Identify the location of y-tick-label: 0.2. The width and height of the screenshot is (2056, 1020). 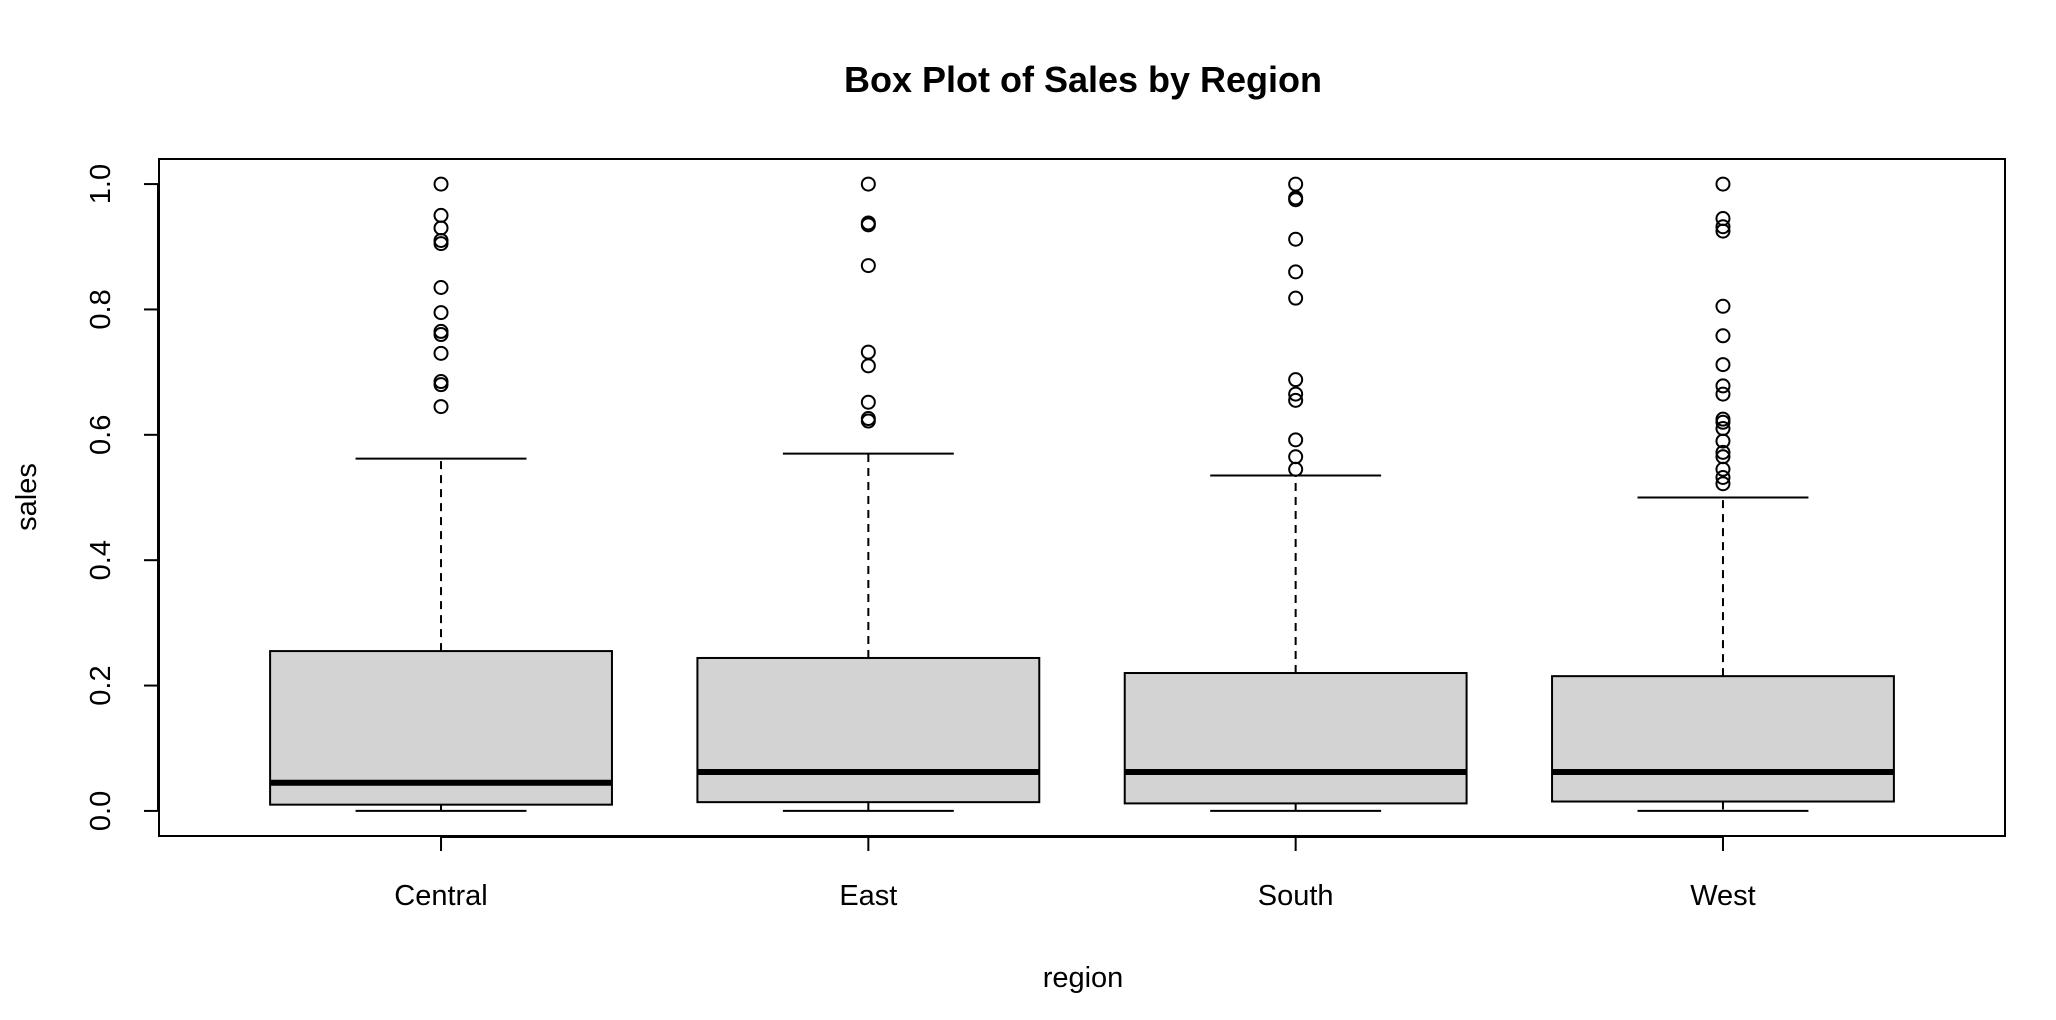
(101, 685).